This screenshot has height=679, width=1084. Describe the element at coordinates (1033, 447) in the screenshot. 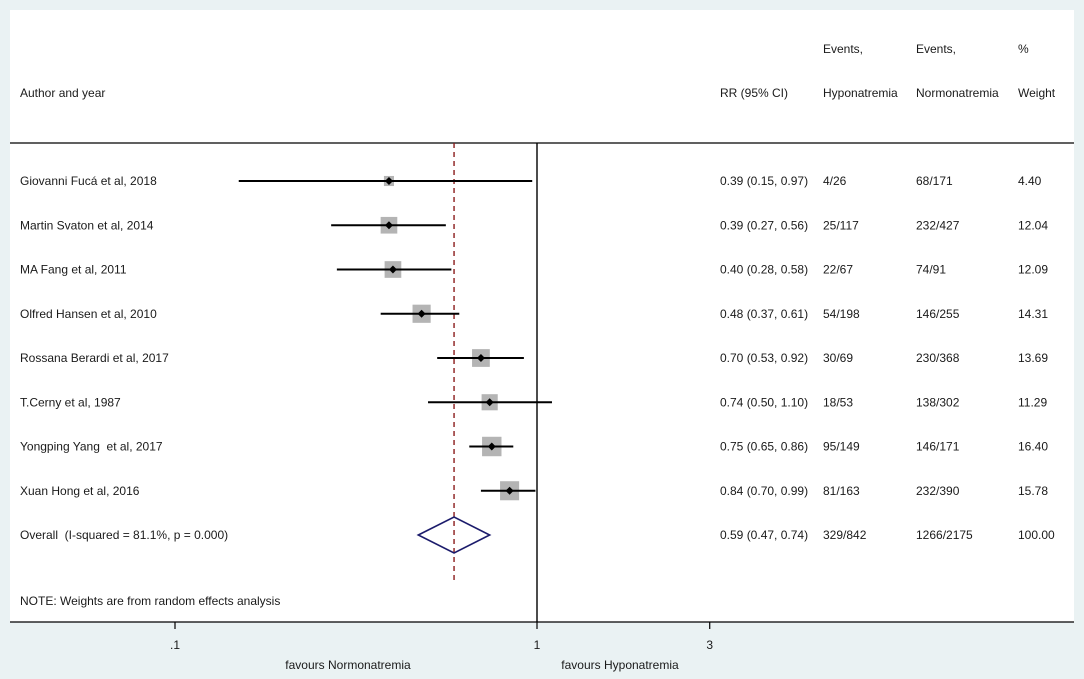

I see `weight-value: 16.40` at that location.